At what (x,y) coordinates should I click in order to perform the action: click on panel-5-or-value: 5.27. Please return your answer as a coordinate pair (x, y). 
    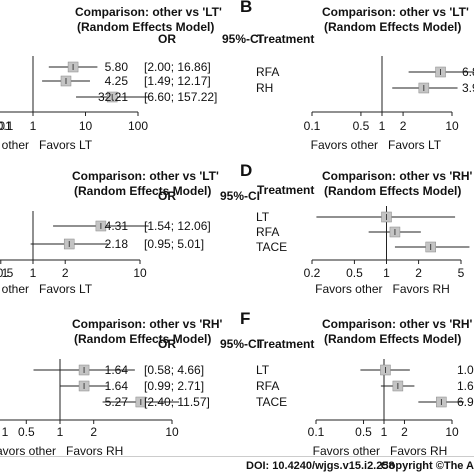
    Looking at the image, I should click on (117, 402).